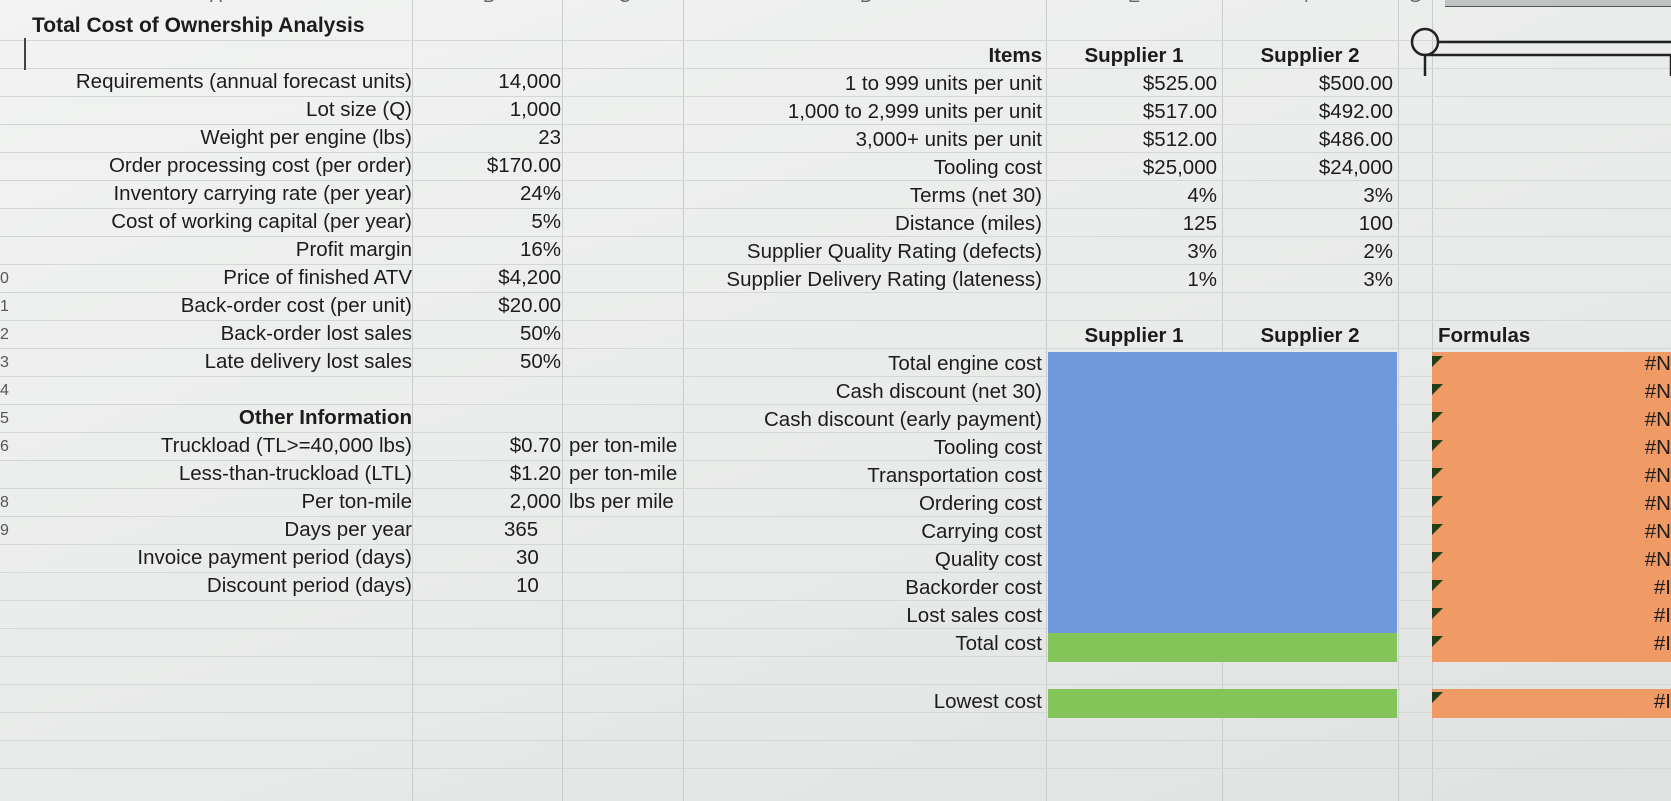 The image size is (1671, 801). I want to click on cell-value: 2,000, so click(535, 501).